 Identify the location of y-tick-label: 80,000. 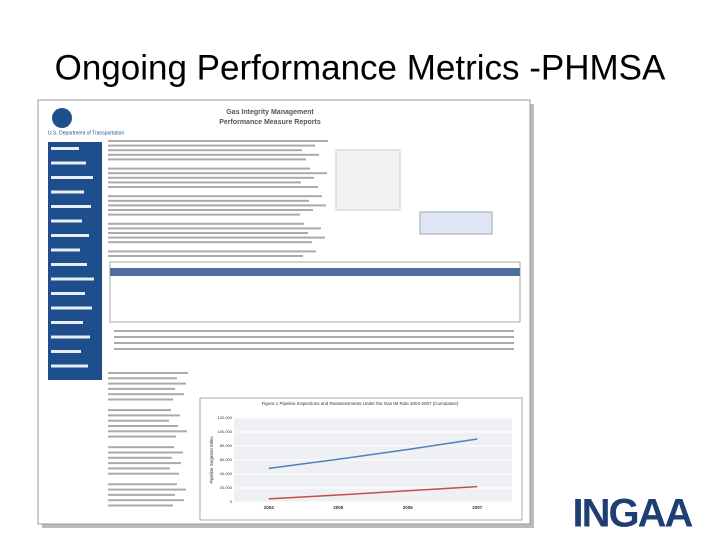
(226, 445).